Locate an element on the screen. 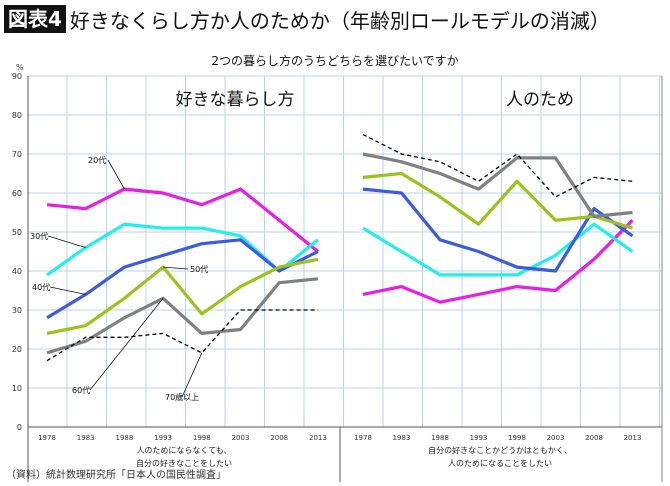 The height and width of the screenshot is (486, 670). y-tick-label: 90 is located at coordinates (17, 76).